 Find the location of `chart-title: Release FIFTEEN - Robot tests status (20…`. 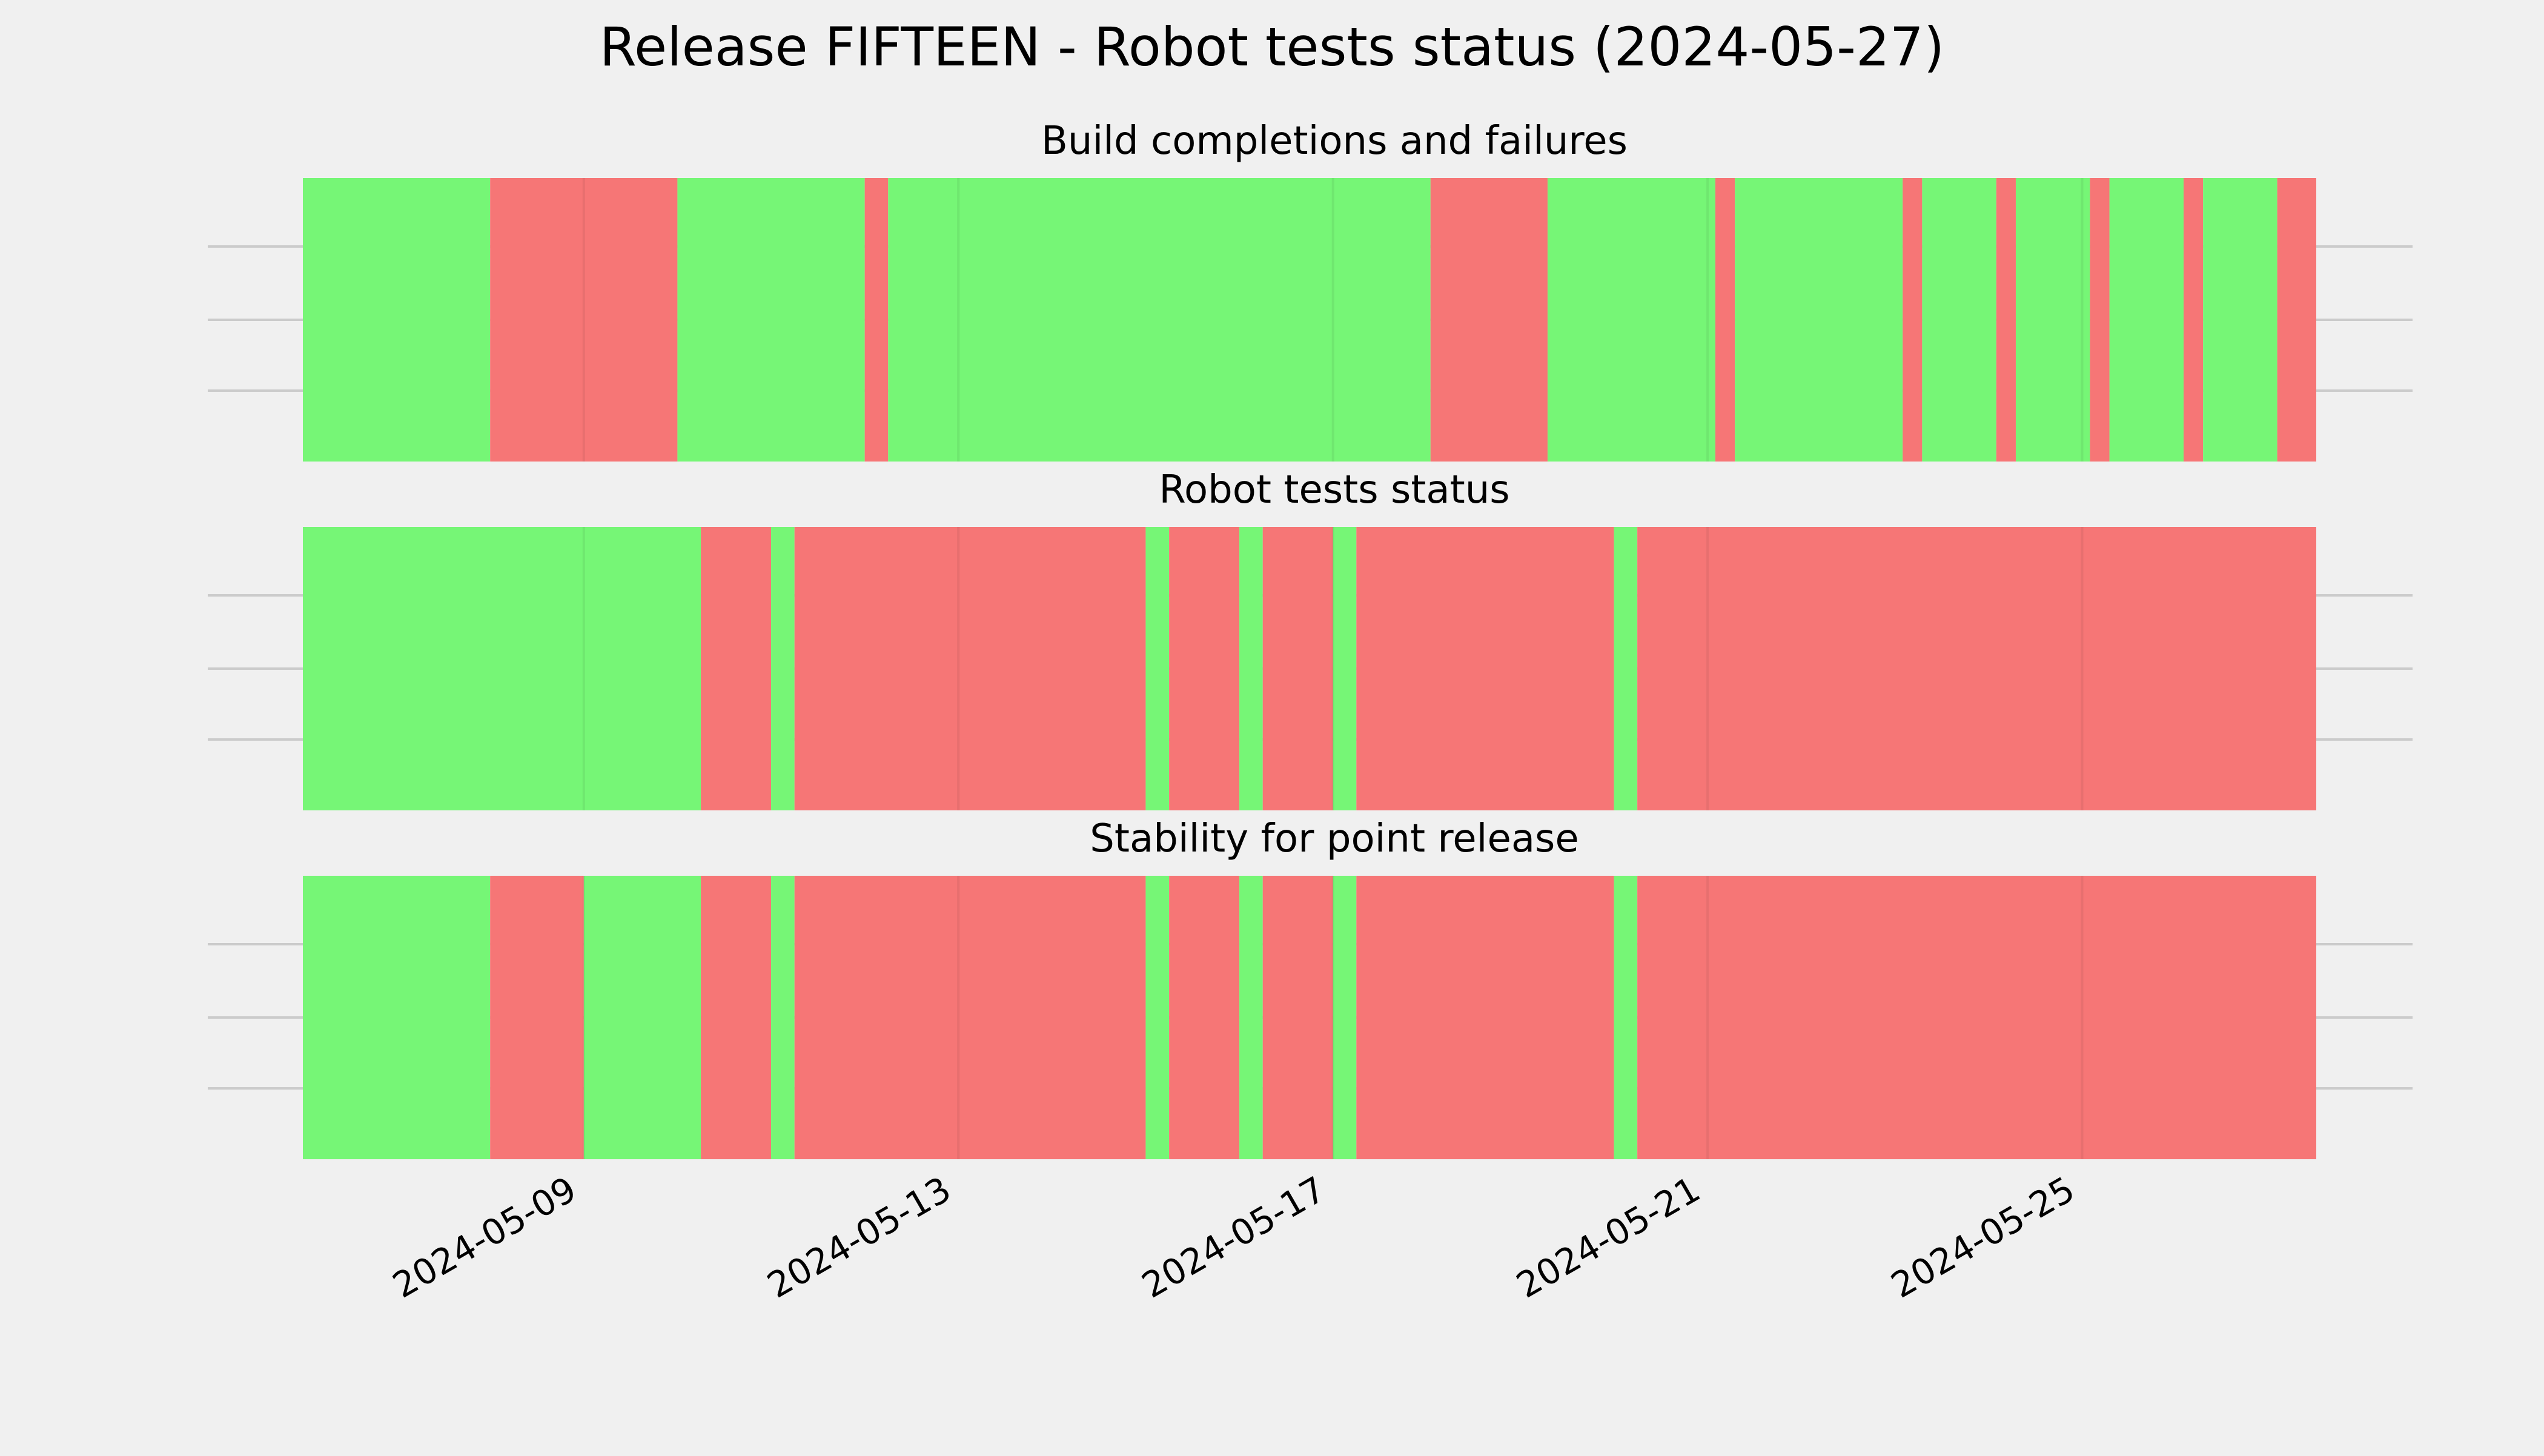

chart-title: Release FIFTEEN - Robot tests status (20… is located at coordinates (1272, 47).